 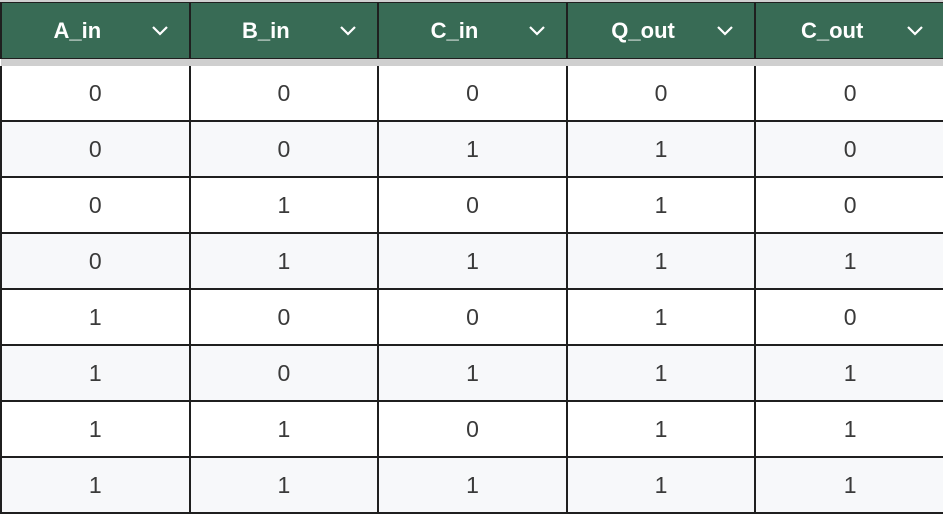 I want to click on column-header-label: C_in, so click(x=454, y=30).